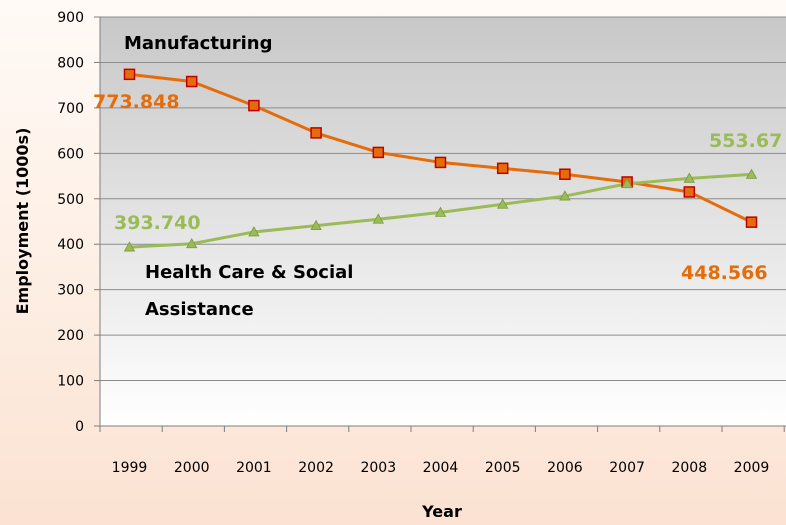  Describe the element at coordinates (192, 243) in the screenshot. I see `health-point-2000` at that location.